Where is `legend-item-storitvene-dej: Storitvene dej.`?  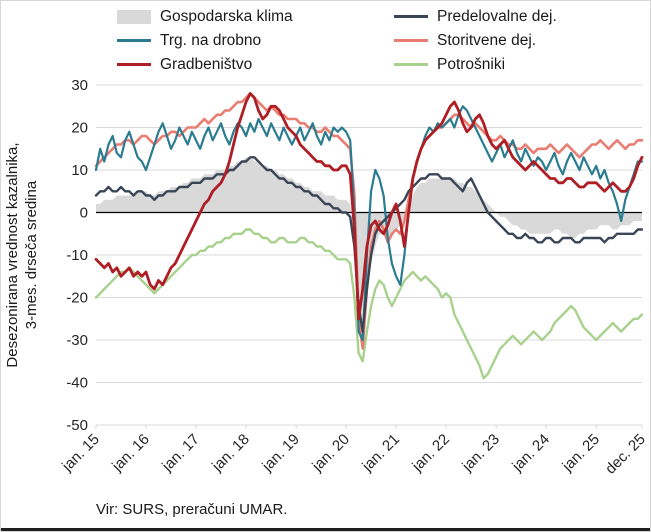 legend-item-storitvene-dej: Storitvene dej. is located at coordinates (475, 40).